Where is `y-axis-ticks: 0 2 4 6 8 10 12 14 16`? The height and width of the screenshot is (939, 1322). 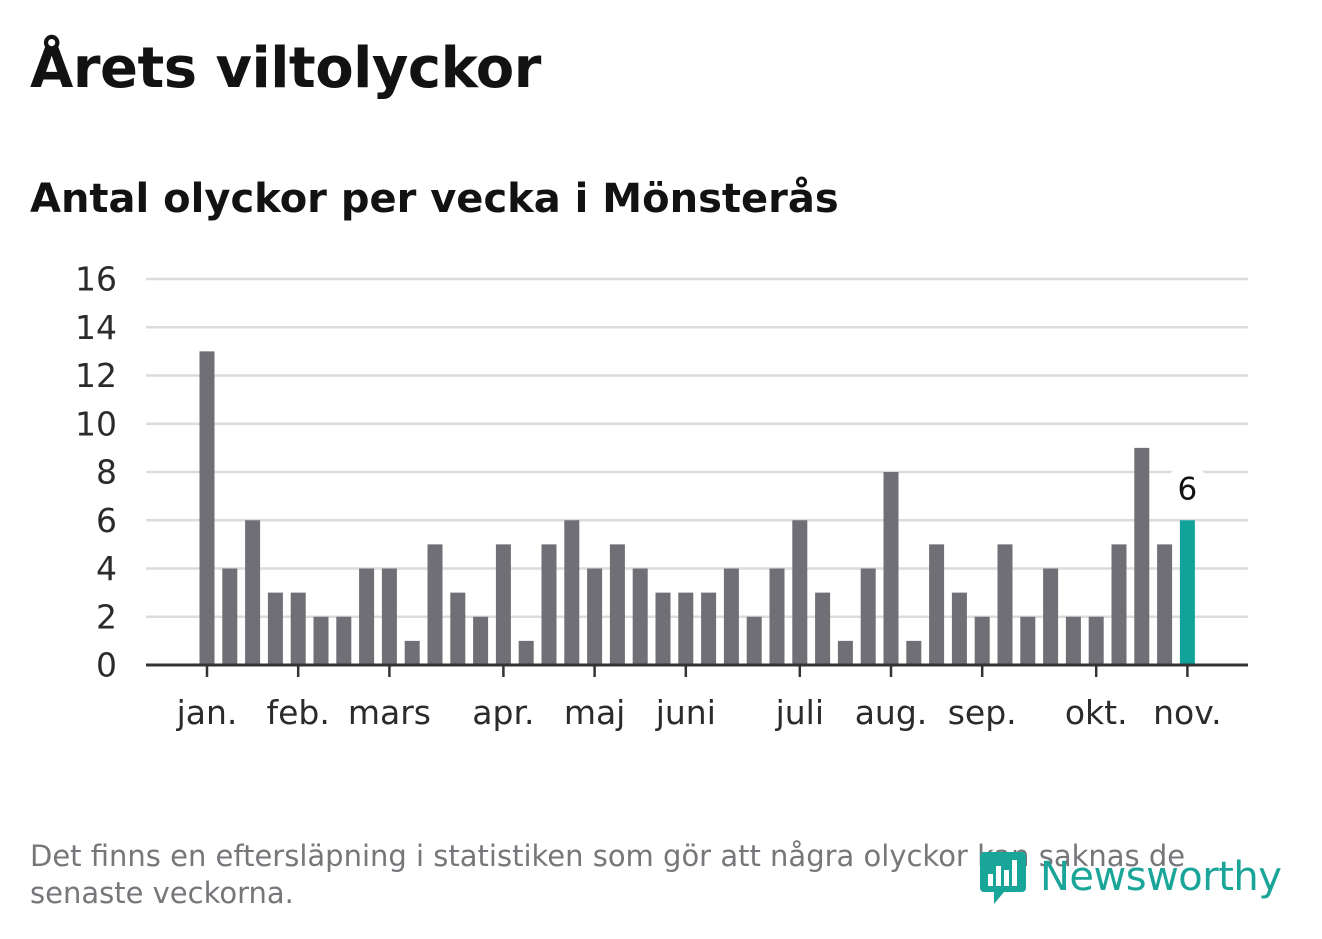 y-axis-ticks: 0 2 4 6 8 10 12 14 16 is located at coordinates (96, 472).